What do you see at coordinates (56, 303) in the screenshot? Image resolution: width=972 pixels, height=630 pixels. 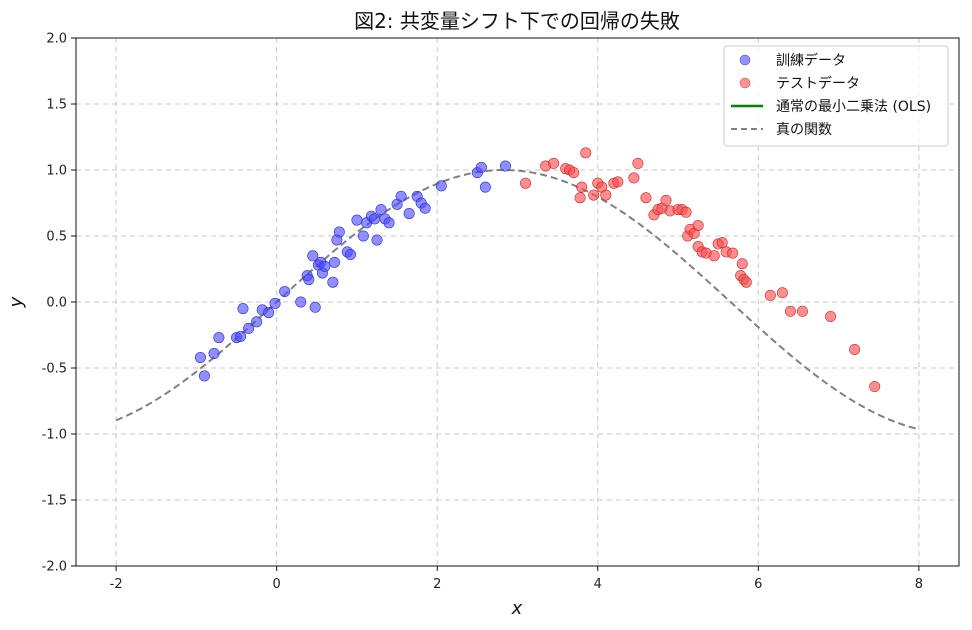 I see `y-tick-label: 0.0` at bounding box center [56, 303].